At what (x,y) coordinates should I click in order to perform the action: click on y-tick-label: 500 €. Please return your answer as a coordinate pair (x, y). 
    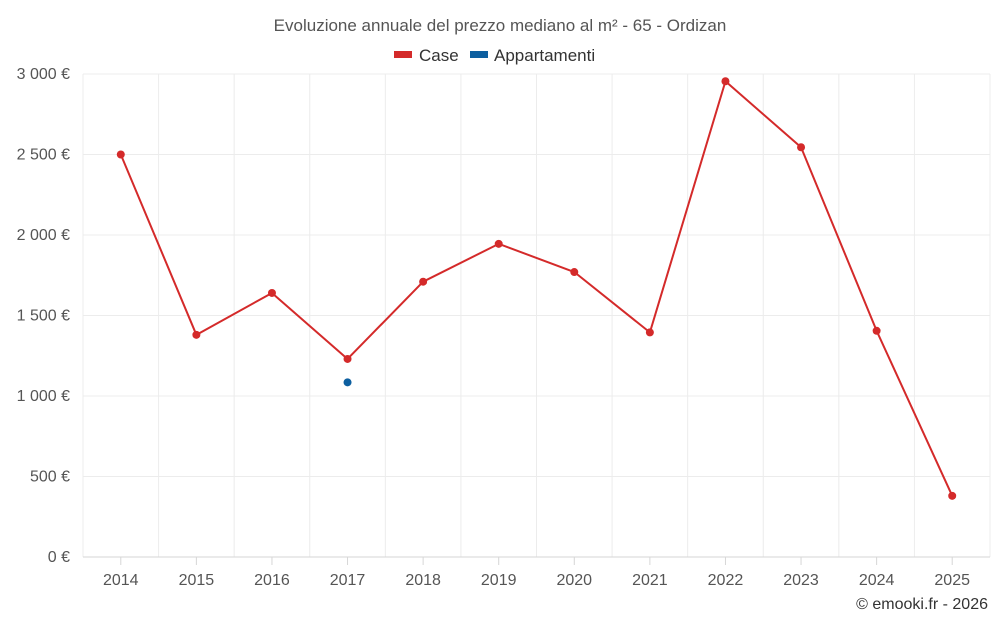
    Looking at the image, I should click on (50, 477).